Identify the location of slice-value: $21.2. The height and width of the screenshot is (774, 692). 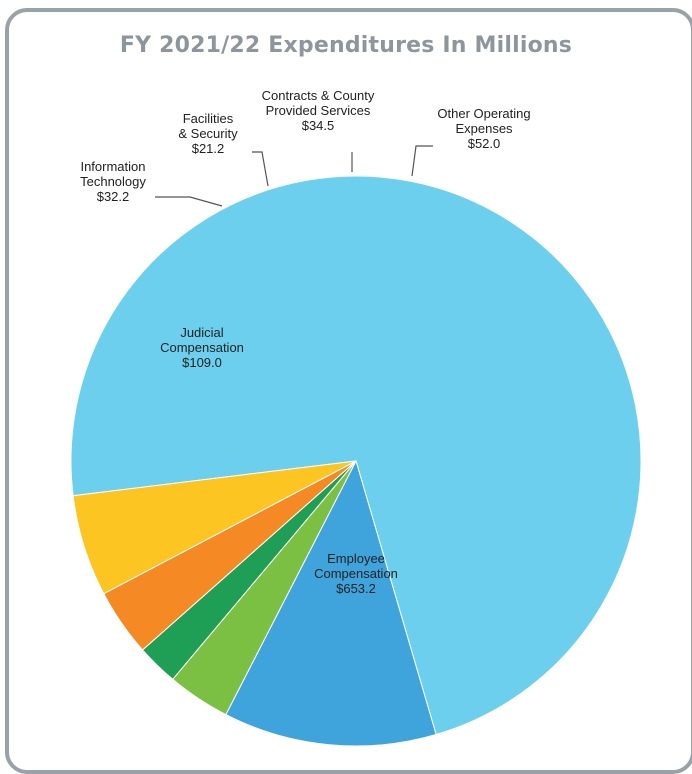
(208, 148).